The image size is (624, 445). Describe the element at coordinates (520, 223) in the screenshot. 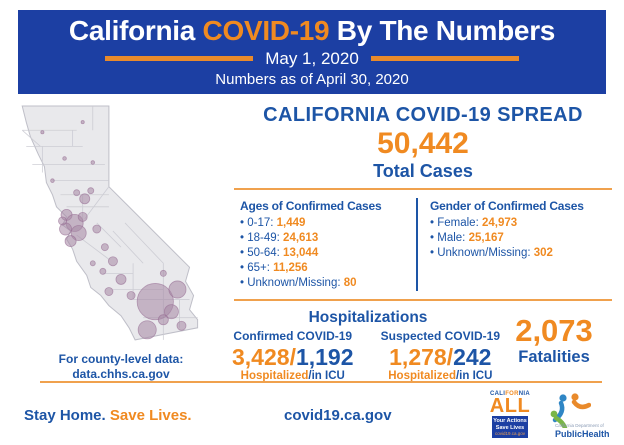

I see `gender-item: Female: 24,973` at that location.